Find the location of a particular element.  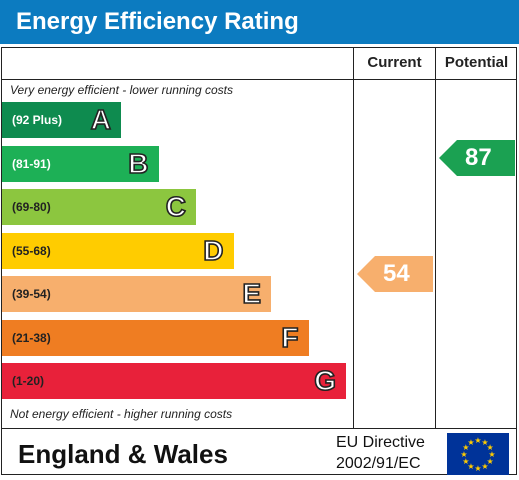

band-range-label: (1-20) is located at coordinates (28, 381).